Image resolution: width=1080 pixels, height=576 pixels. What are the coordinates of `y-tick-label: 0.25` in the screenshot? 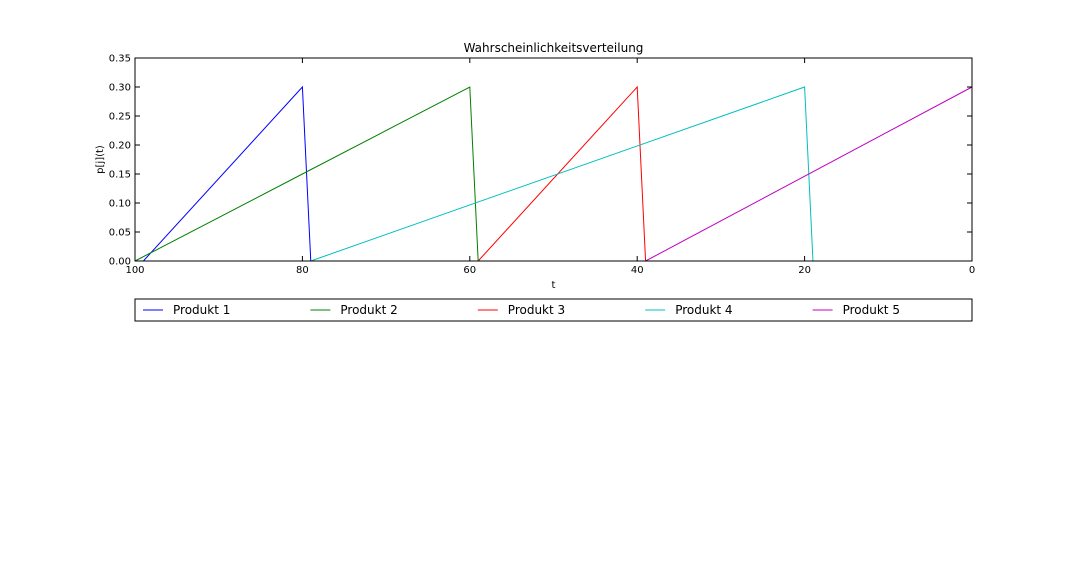 It's located at (120, 117).